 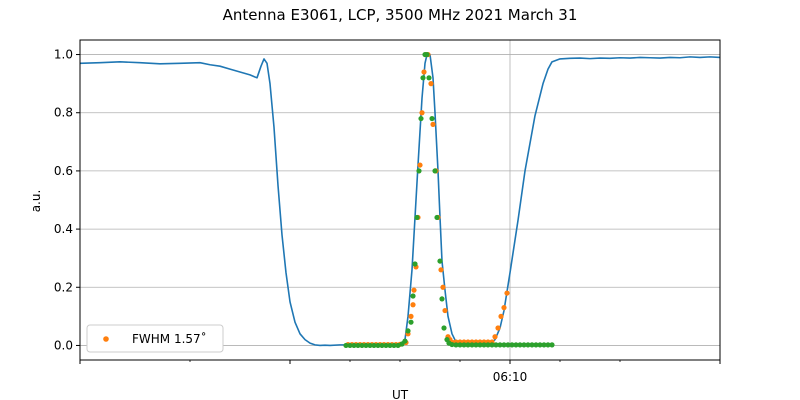 What do you see at coordinates (169, 338) in the screenshot?
I see `legend-label: FWHM 1.57˚` at bounding box center [169, 338].